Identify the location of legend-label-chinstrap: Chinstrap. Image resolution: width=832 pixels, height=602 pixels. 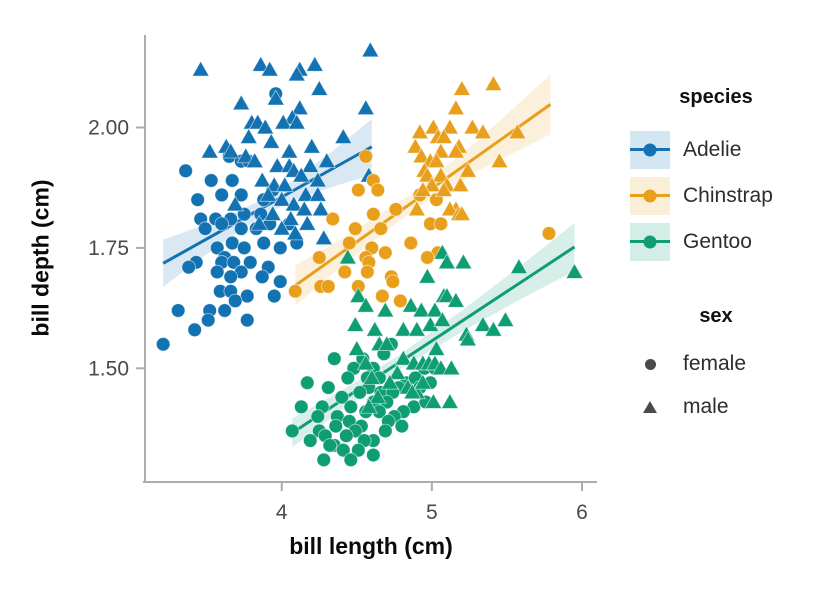
(728, 195).